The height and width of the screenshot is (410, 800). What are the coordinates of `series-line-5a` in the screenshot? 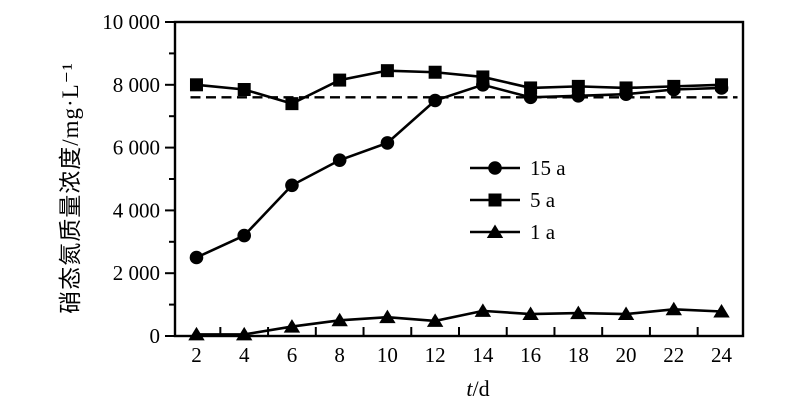 It's located at (459, 87).